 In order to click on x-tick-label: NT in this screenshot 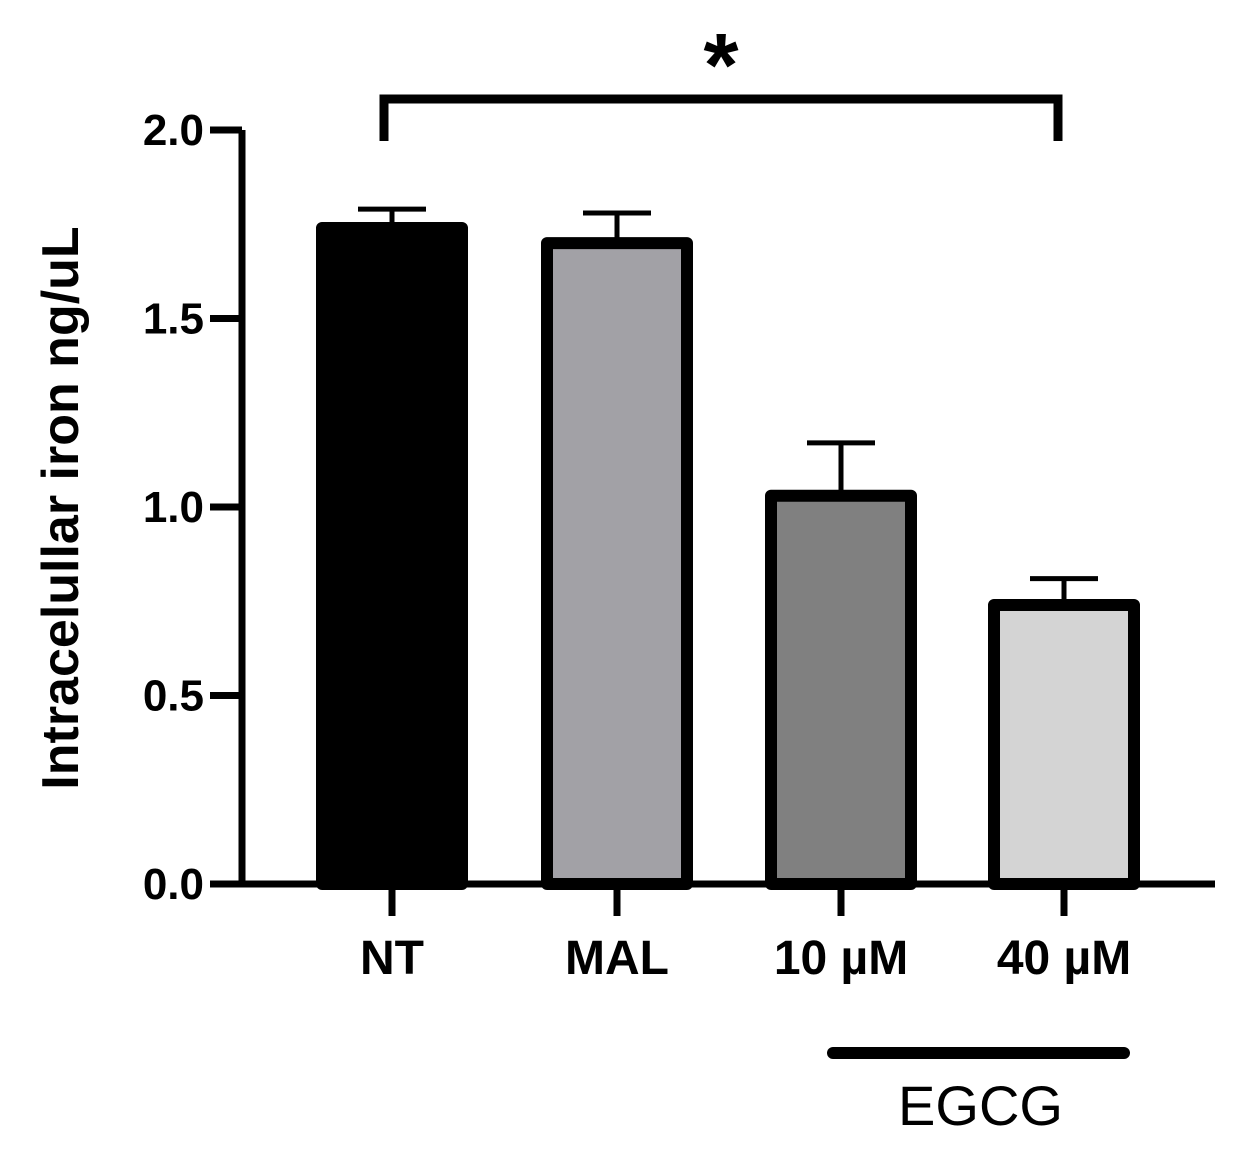, I will do `click(392, 958)`.